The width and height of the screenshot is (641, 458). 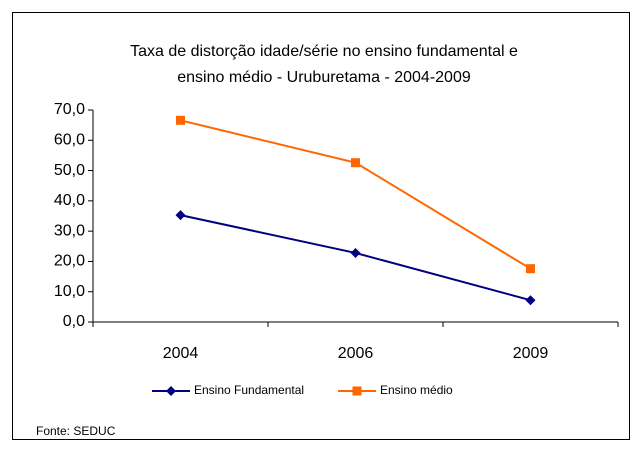 I want to click on y-tick-label: 70,0, so click(x=69, y=109).